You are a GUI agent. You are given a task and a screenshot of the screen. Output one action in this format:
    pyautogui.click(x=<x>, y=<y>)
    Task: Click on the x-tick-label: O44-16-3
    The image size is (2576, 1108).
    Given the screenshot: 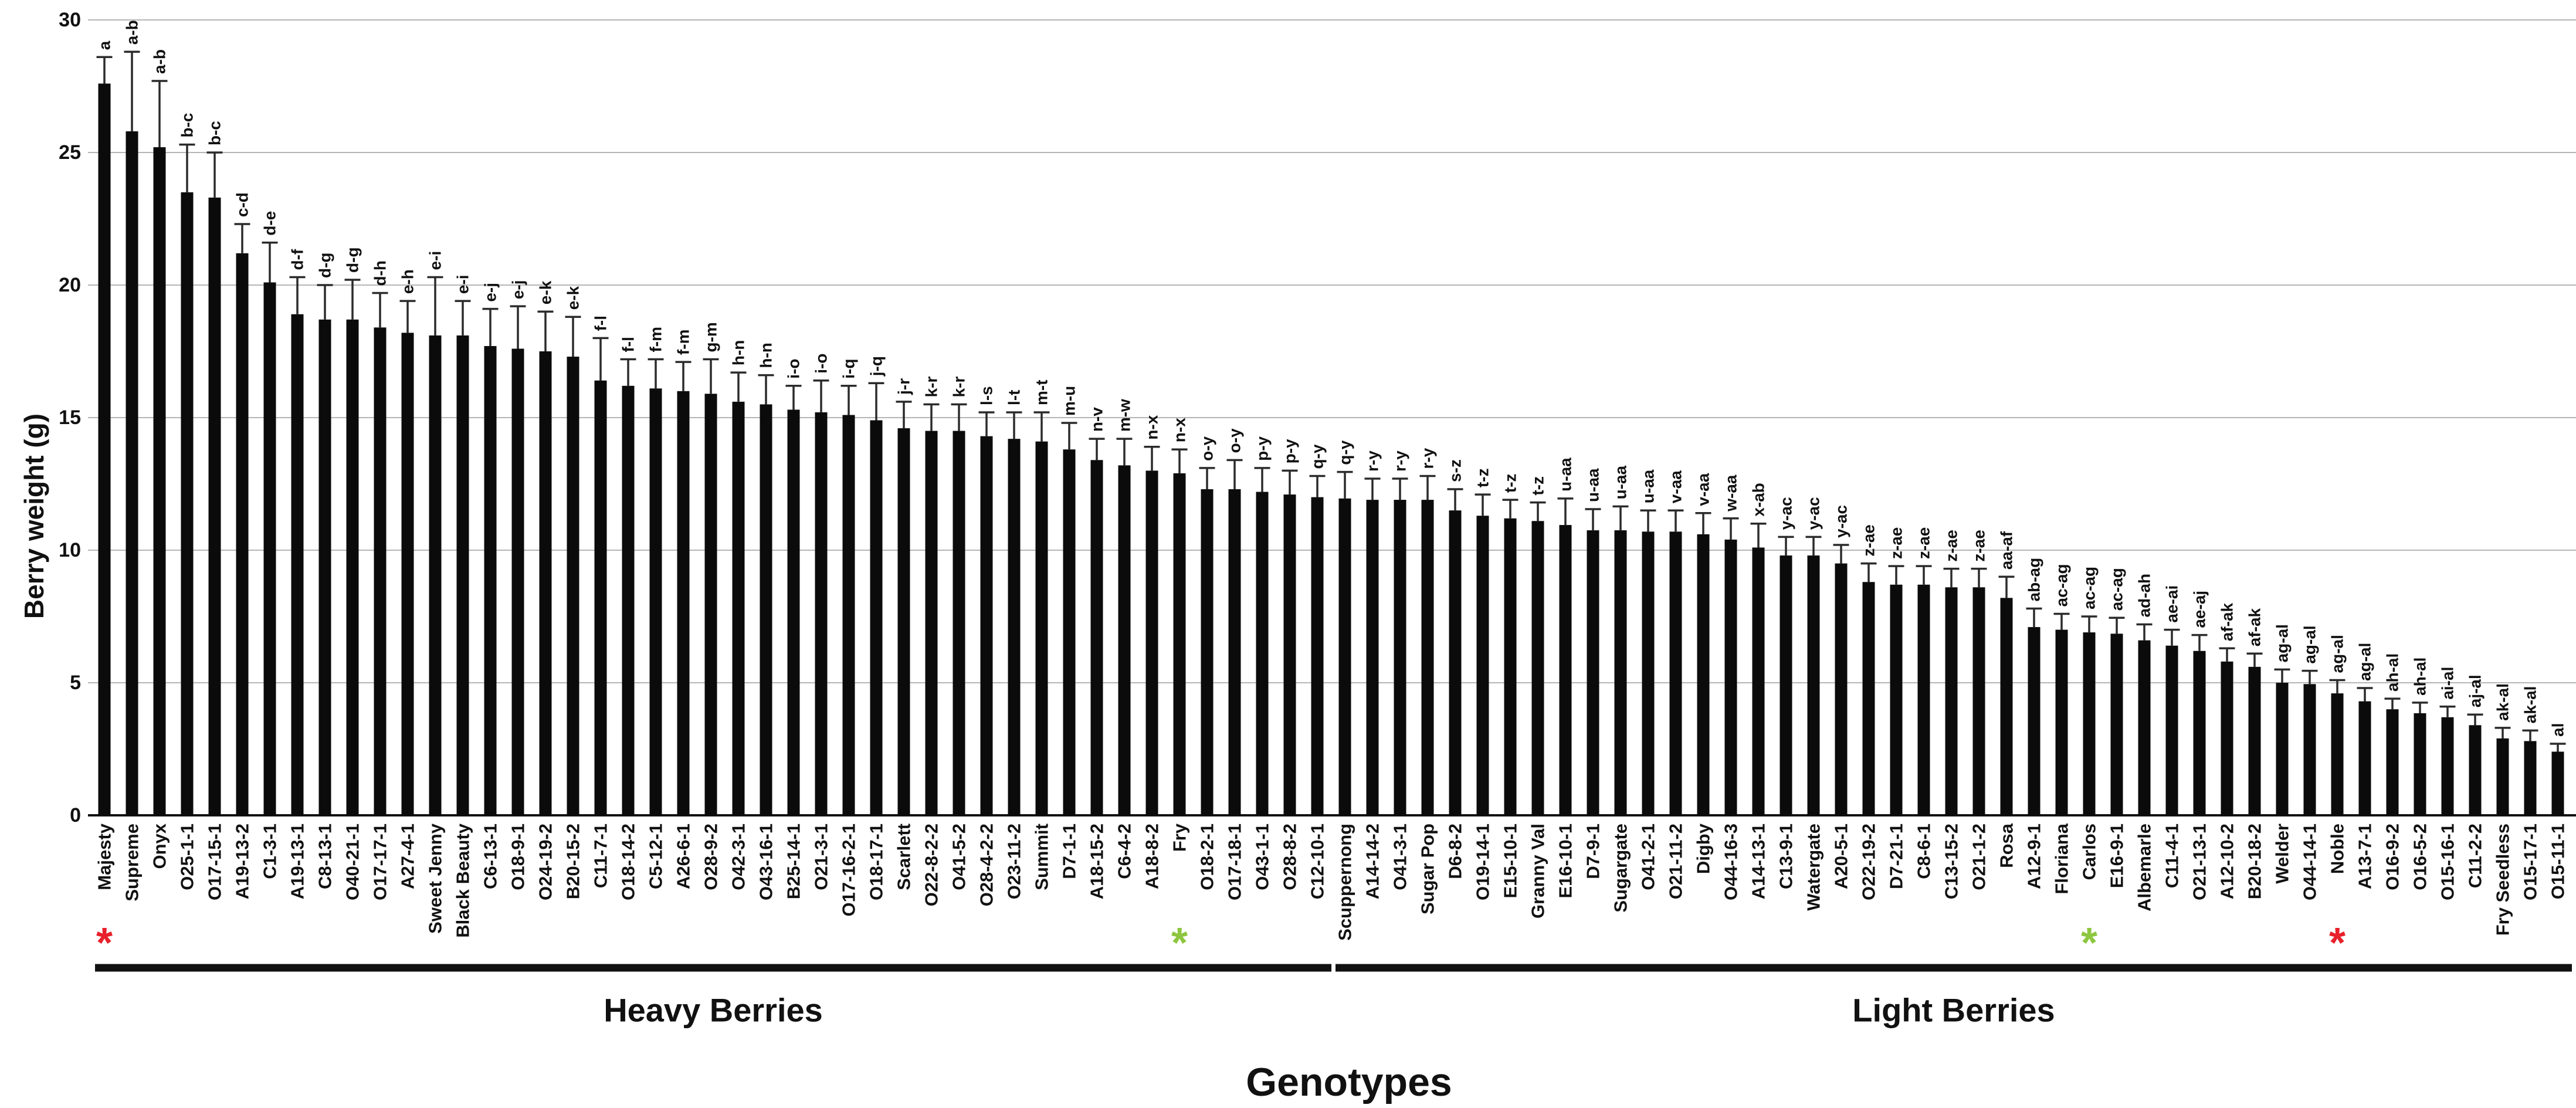 What is the action you would take?
    pyautogui.click(x=1731, y=862)
    